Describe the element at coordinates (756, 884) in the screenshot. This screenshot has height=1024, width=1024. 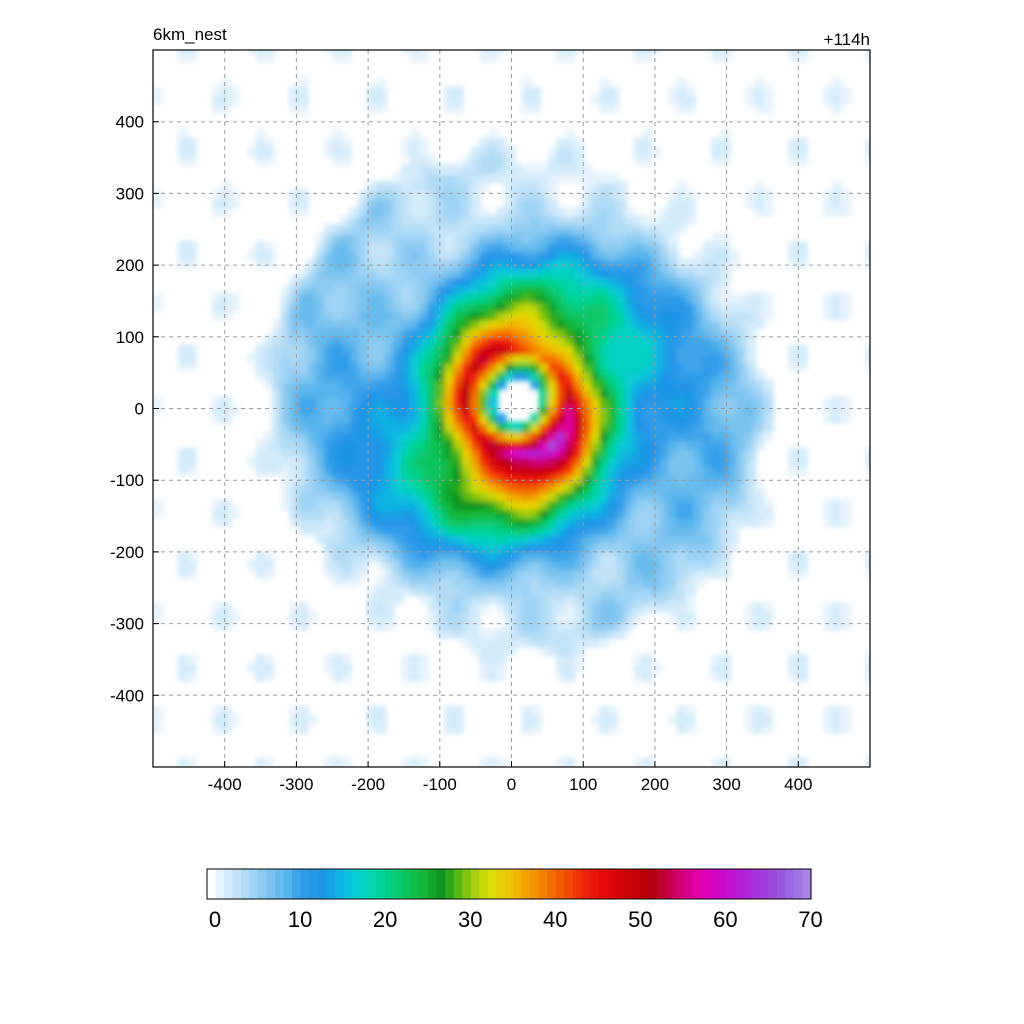
I see `colorbar-cell` at that location.